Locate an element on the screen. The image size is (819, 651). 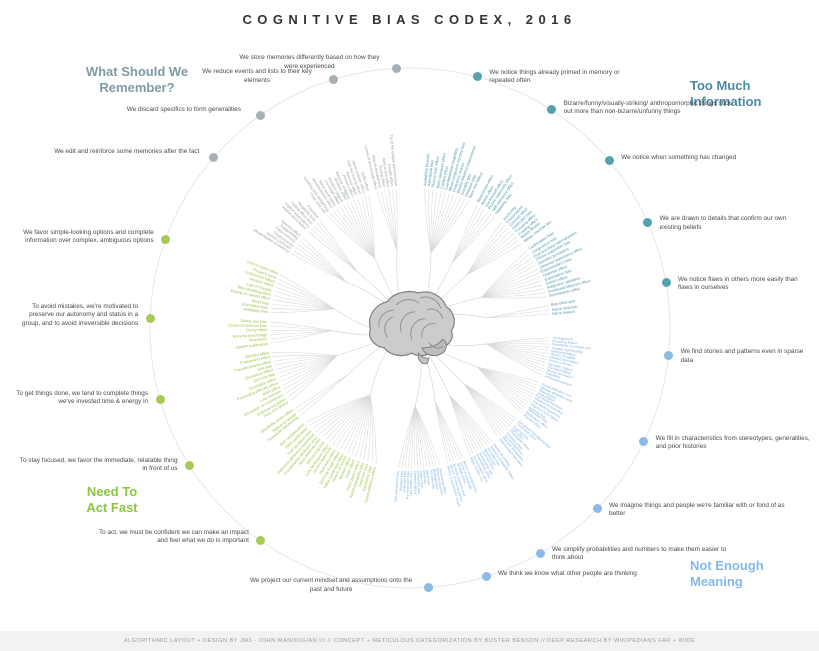
quadrant-header-not-enough-meaning: Not Enough Meaning is located at coordinates (727, 574).